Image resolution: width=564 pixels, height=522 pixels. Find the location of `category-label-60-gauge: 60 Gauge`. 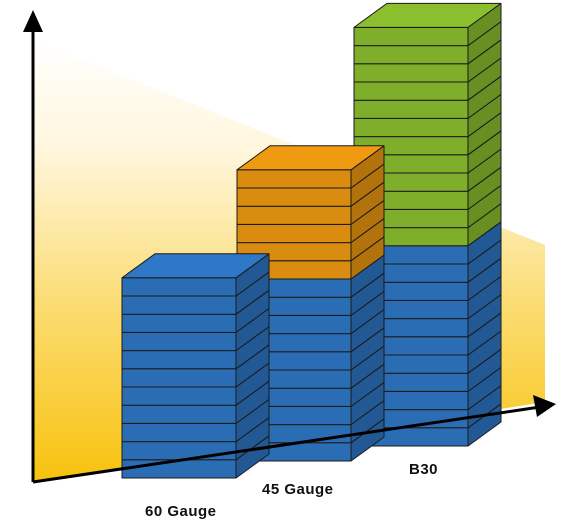

category-label-60-gauge: 60 Gauge is located at coordinates (181, 511).